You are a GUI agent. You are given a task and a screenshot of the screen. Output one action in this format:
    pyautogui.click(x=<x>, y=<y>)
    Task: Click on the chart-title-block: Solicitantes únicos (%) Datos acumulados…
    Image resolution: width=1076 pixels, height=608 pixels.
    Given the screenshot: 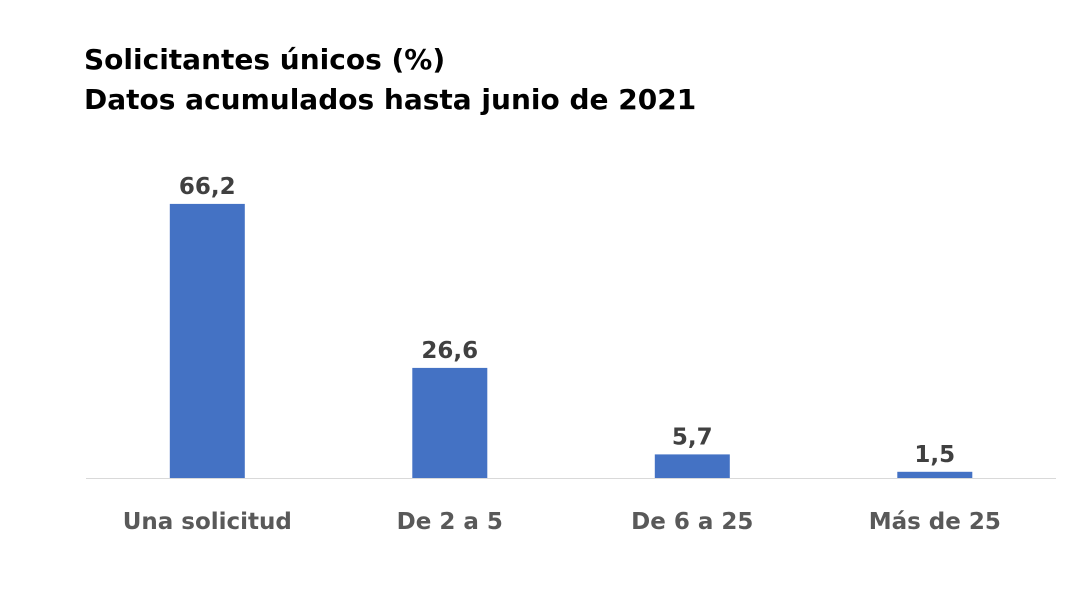 What is the action you would take?
    pyautogui.click(x=390, y=80)
    